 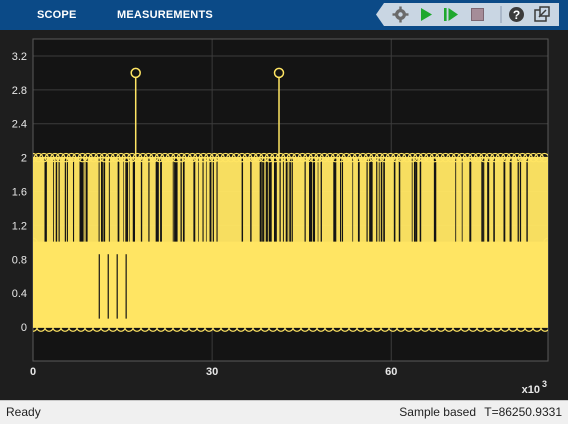 I want to click on tab-measurements: MEASUREMENTS, so click(x=165, y=15).